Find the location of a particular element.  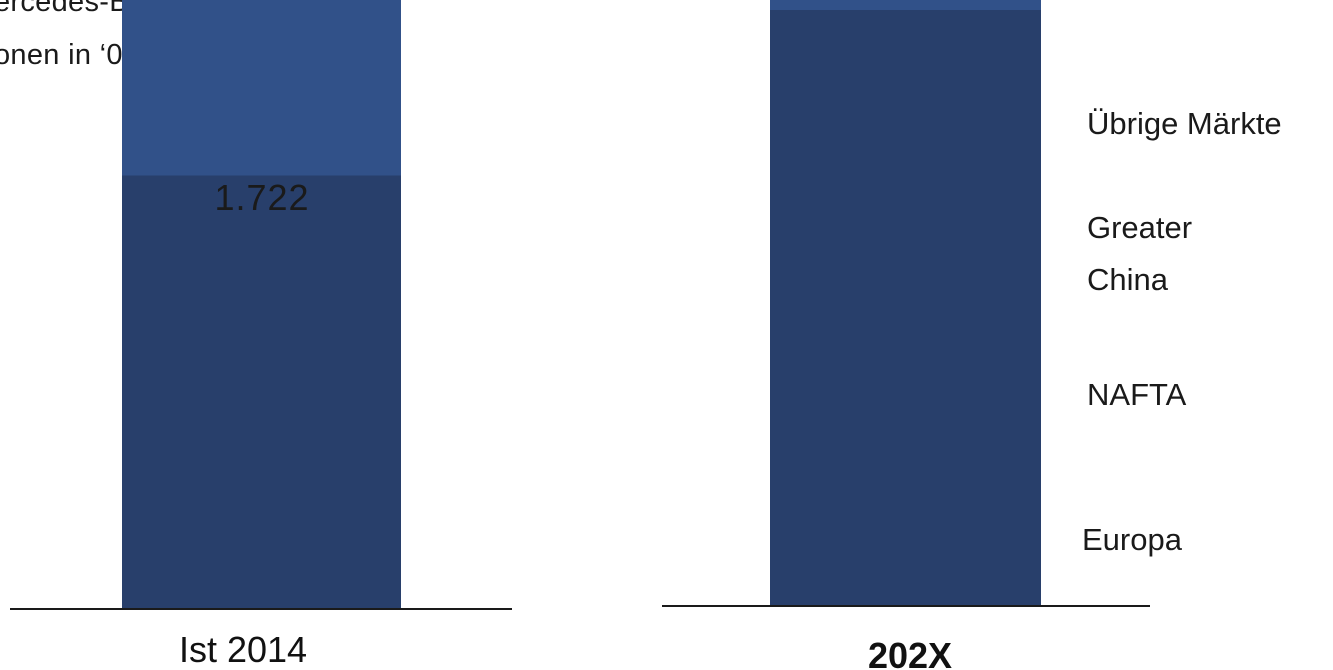

total-label-ist-2014: 1.722 is located at coordinates (261, 197).